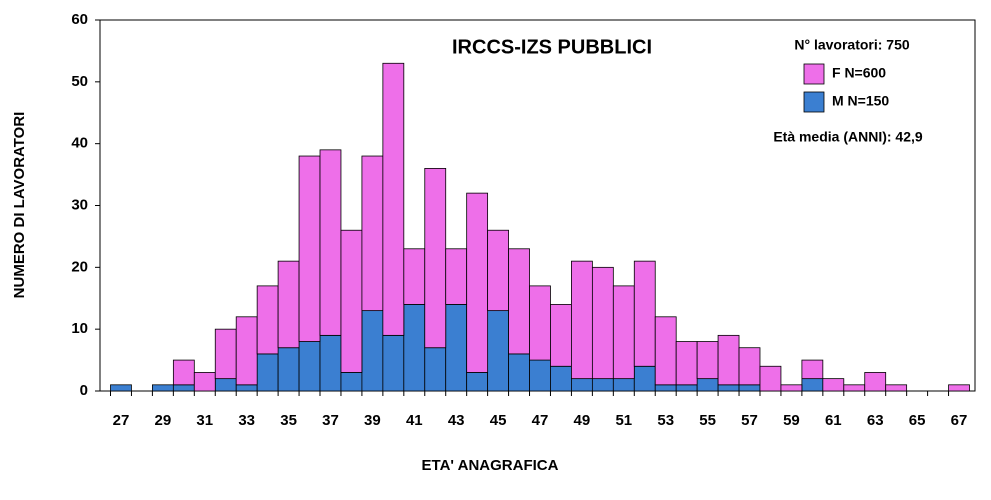  I want to click on y-tick-label: 10, so click(79, 328).